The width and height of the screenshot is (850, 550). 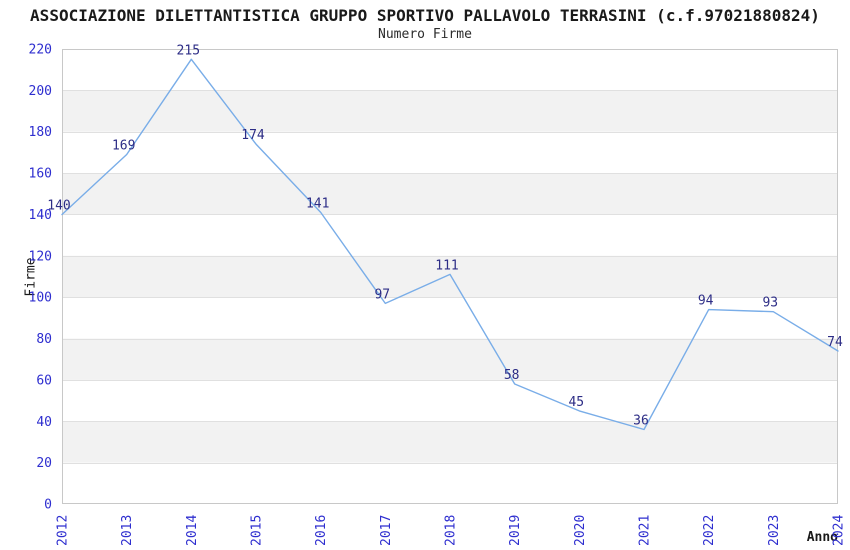 I want to click on data-point-label: 58, so click(x=512, y=375).